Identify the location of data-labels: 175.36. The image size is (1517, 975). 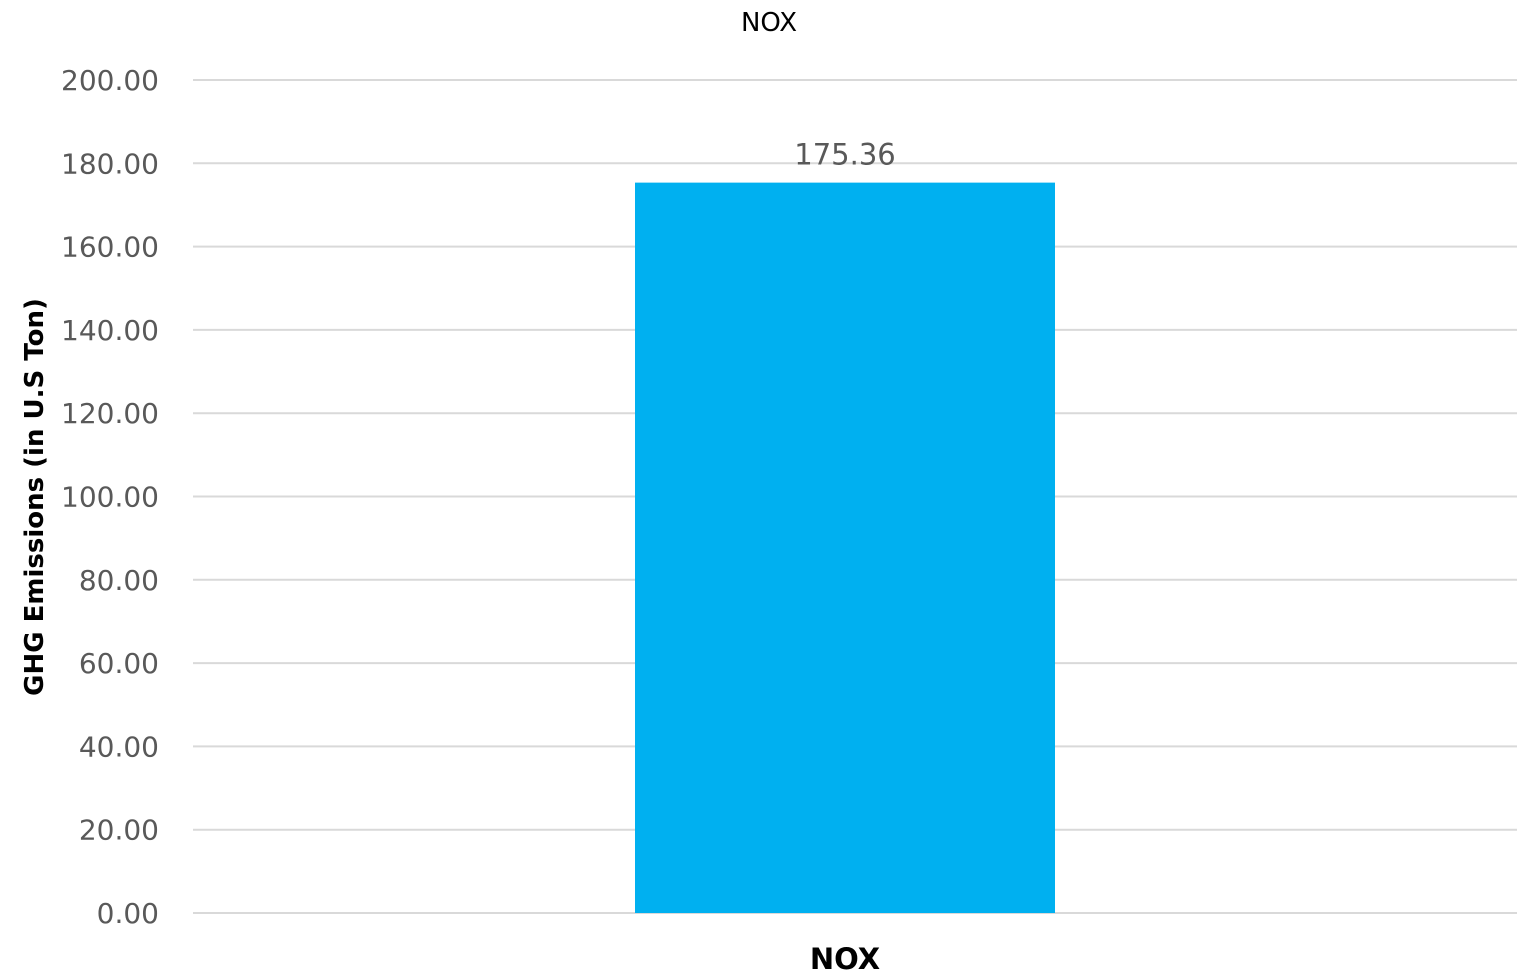
(844, 155).